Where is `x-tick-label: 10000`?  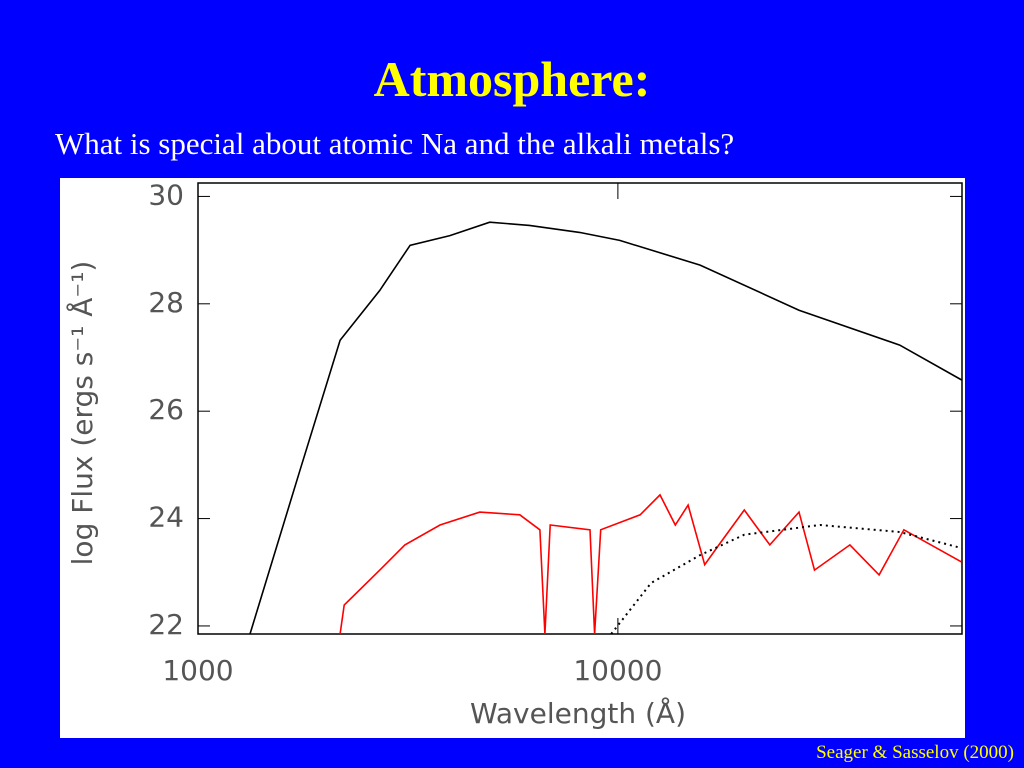
x-tick-label: 10000 is located at coordinates (617, 670).